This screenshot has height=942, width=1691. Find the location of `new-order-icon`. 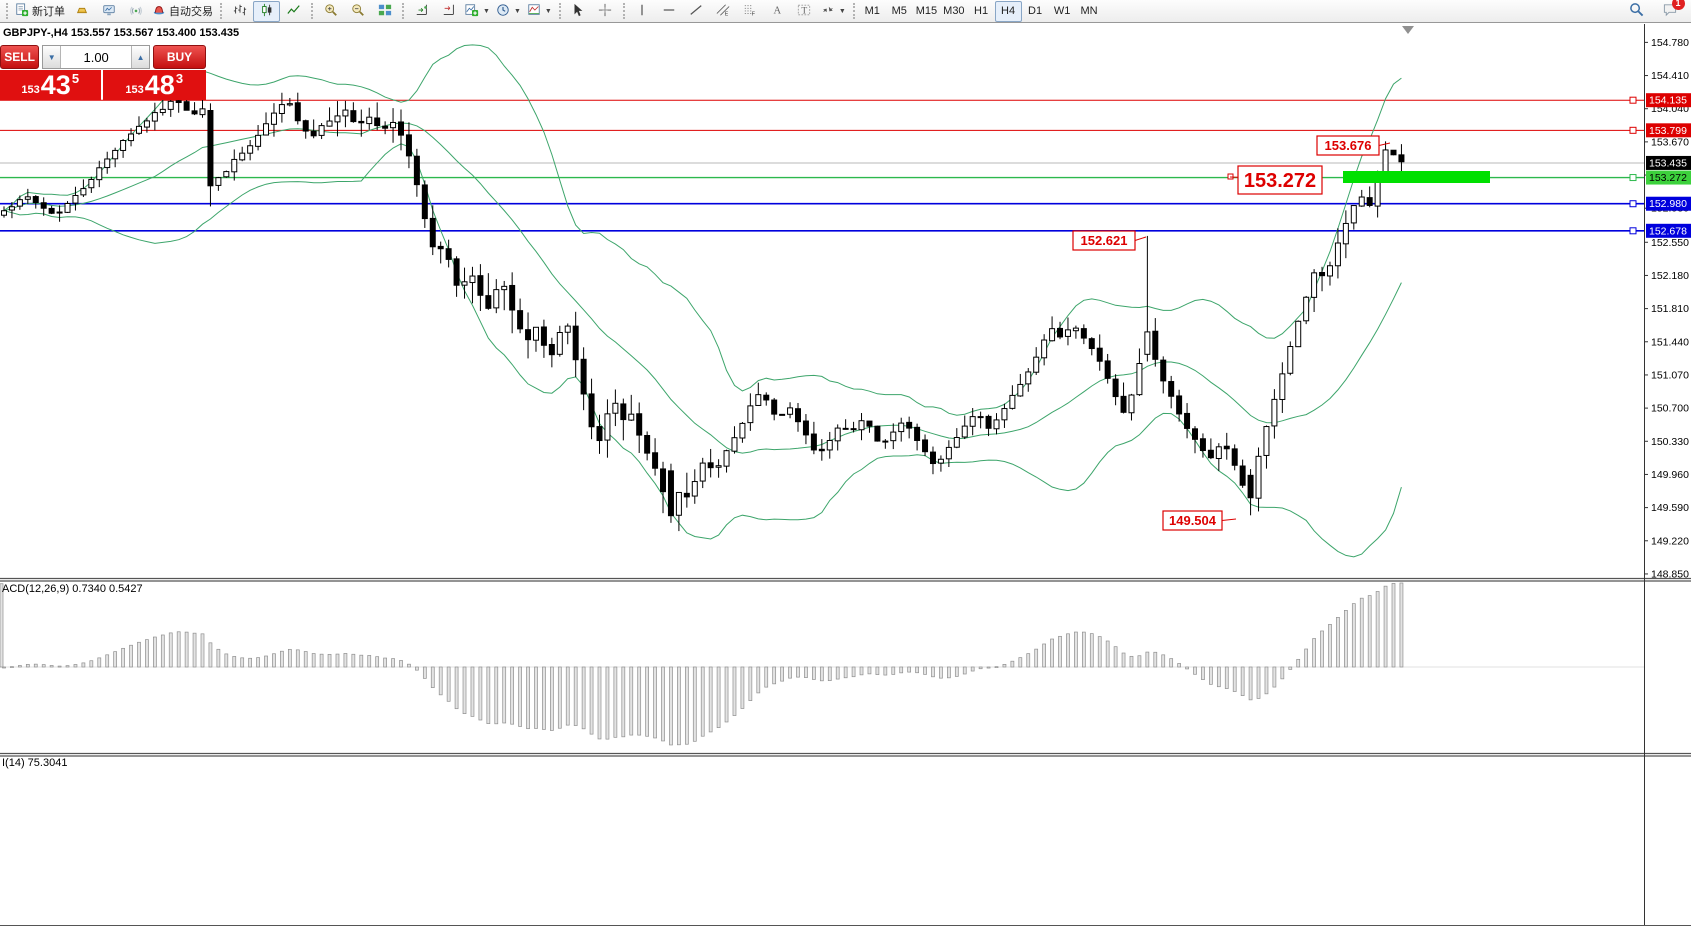

new-order-icon is located at coordinates (22, 11).